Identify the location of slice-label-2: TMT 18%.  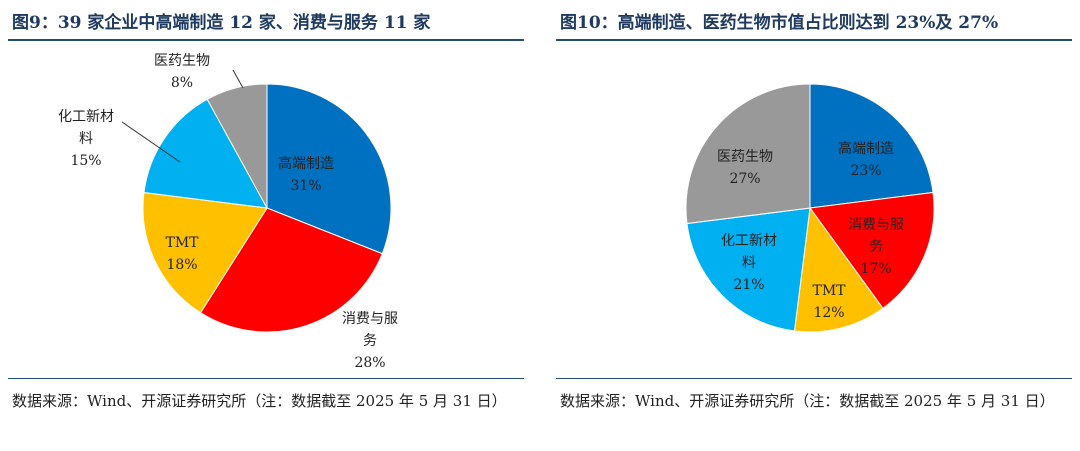
(182, 254).